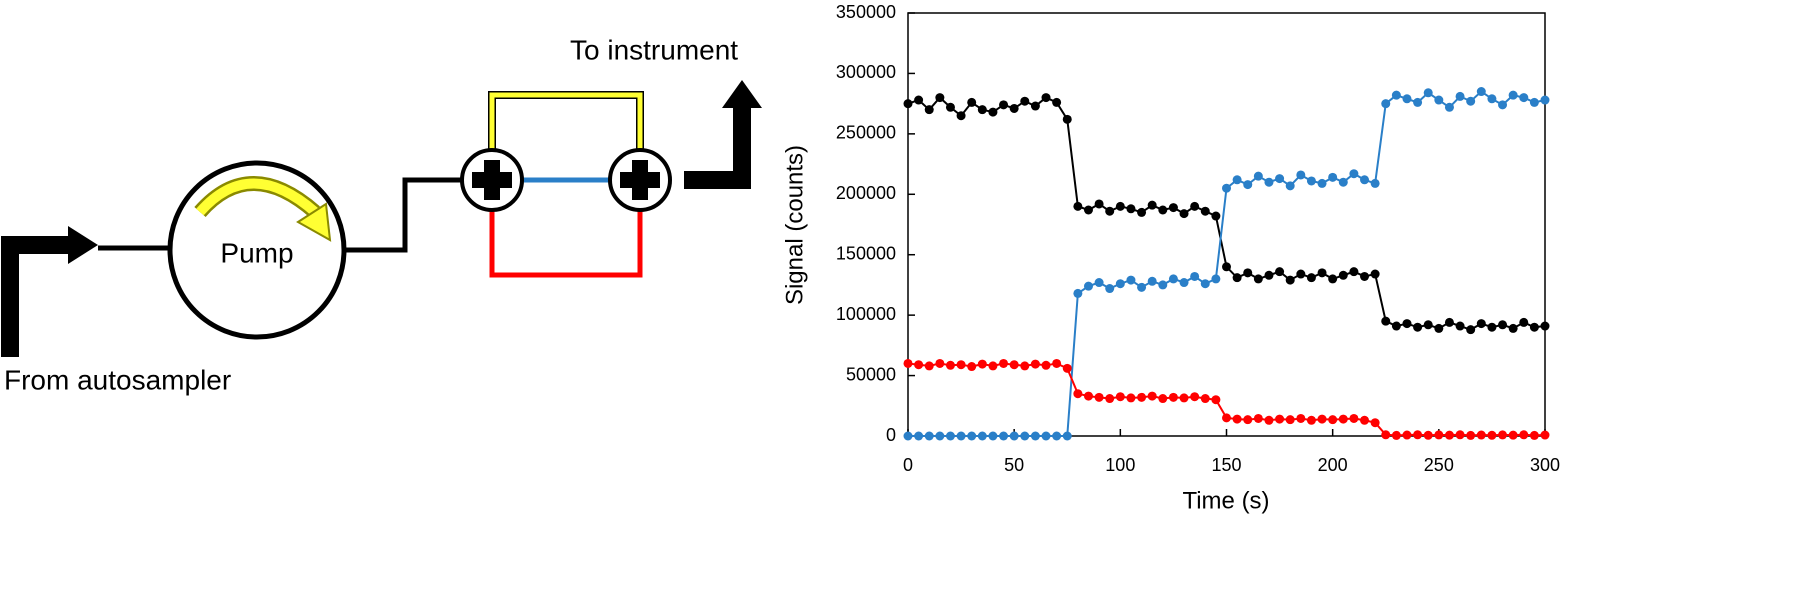 The image size is (1800, 601). What do you see at coordinates (1545, 465) in the screenshot?
I see `x-tick-label: 300` at bounding box center [1545, 465].